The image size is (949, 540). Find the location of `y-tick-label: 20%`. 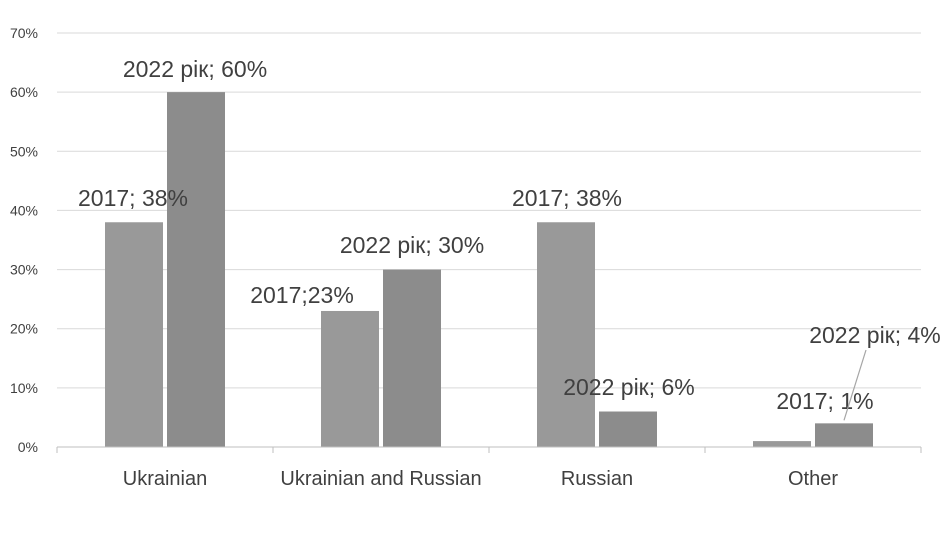

y-tick-label: 20% is located at coordinates (24, 329).